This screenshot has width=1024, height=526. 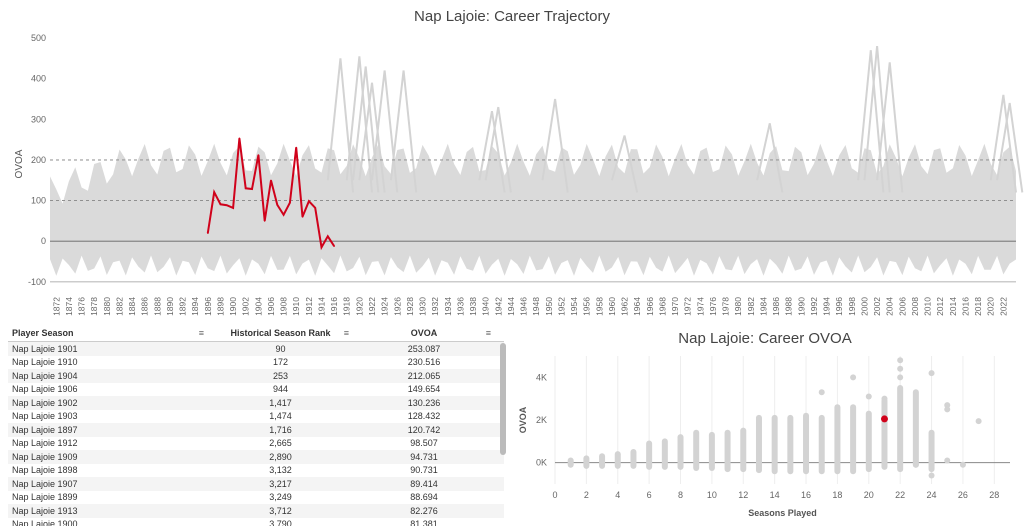 What do you see at coordinates (284, 306) in the screenshot?
I see `x-tick-label: 1908` at bounding box center [284, 306].